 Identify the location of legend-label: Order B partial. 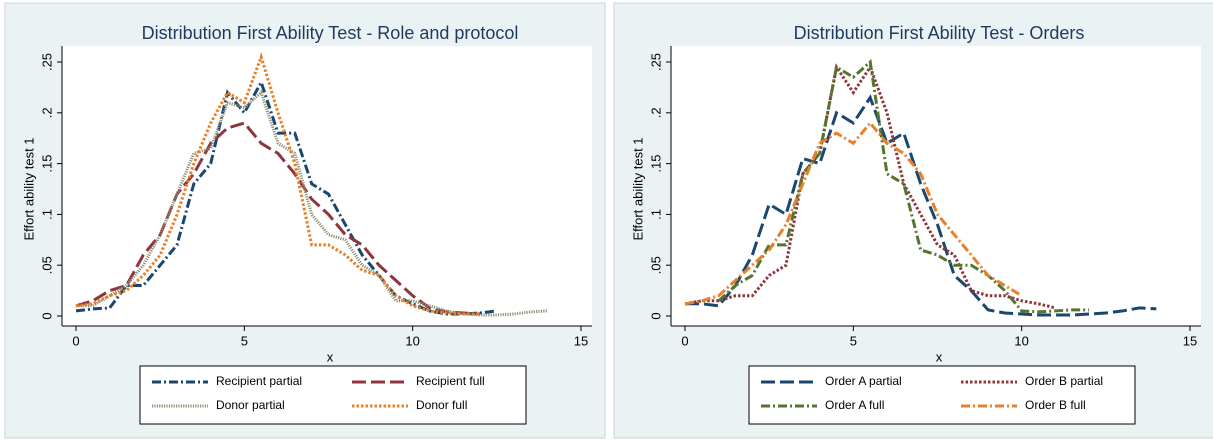
(1064, 381).